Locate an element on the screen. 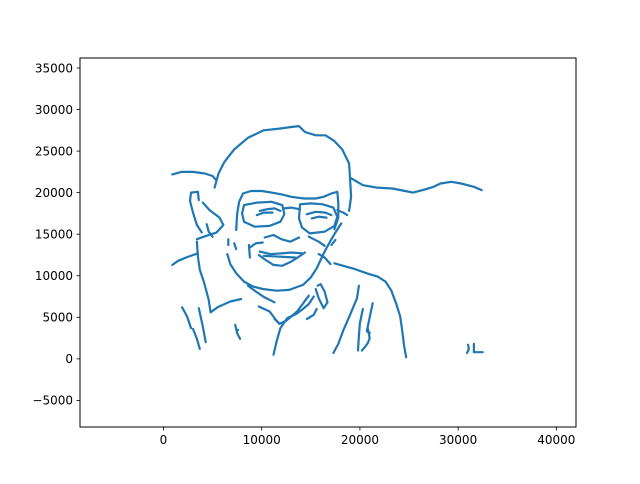  y-tick-label-2: 5000 is located at coordinates (57, 318).